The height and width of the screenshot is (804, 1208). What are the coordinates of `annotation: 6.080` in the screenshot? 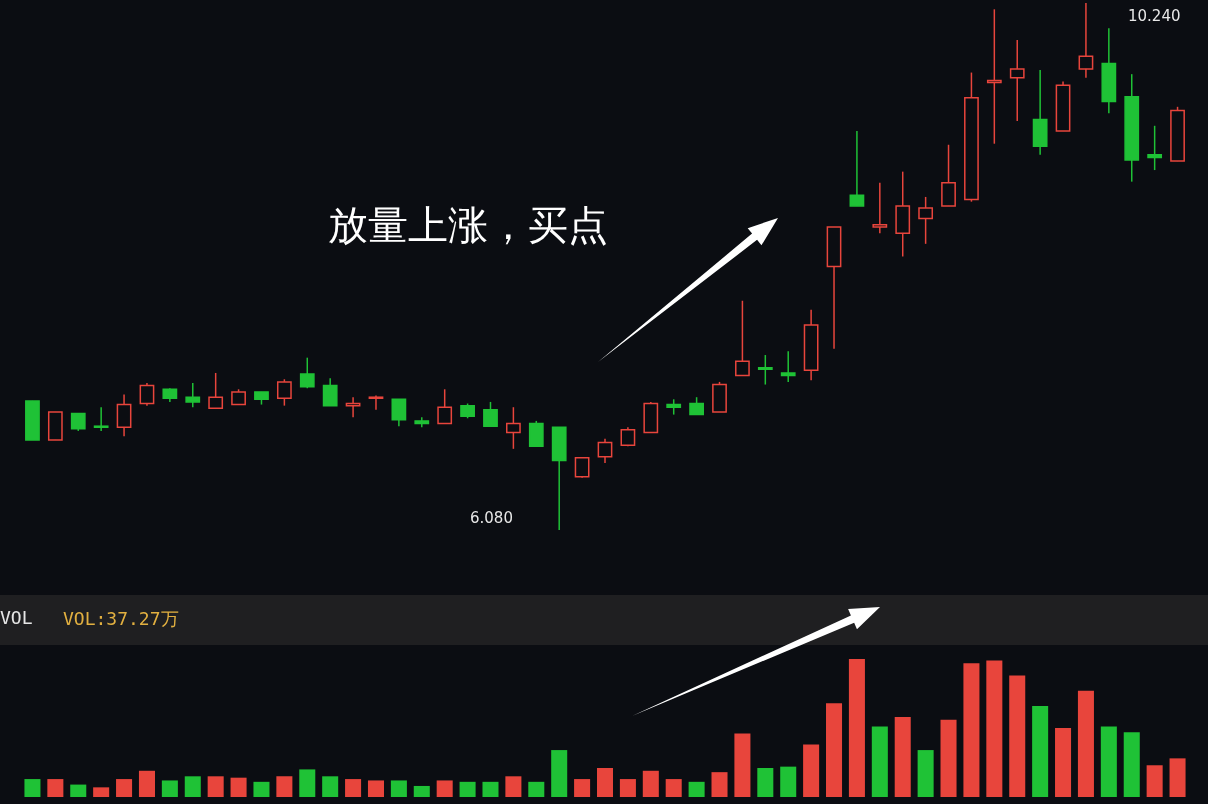 It's located at (491, 518).